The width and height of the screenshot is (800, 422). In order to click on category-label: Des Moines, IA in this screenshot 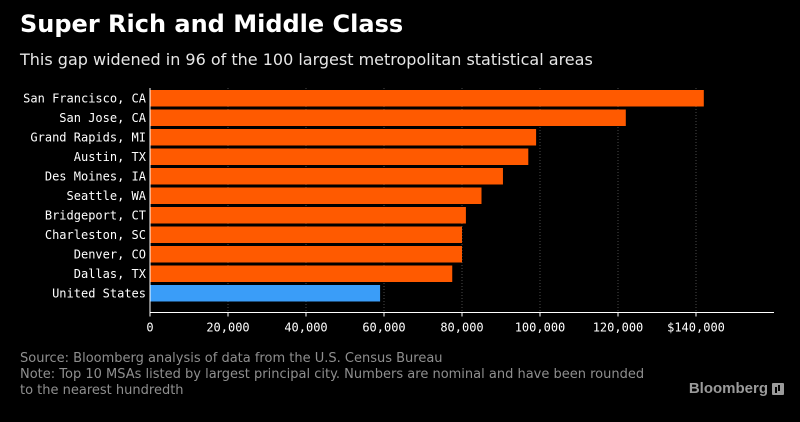, I will do `click(96, 176)`.